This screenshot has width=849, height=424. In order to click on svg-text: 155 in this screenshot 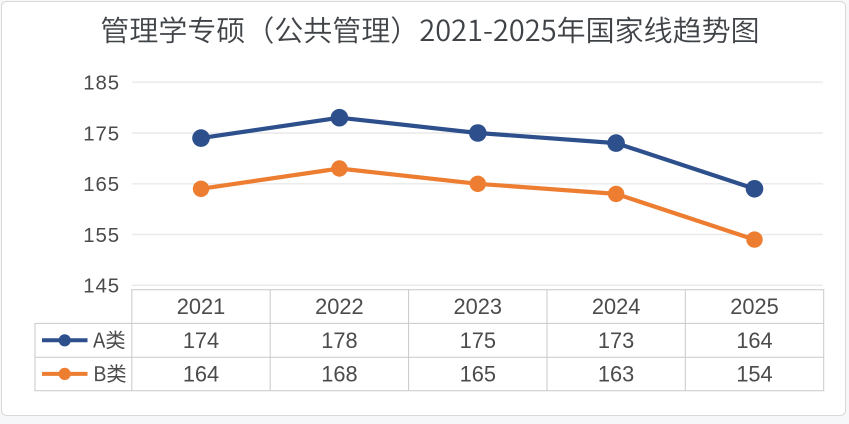, I will do `click(101, 236)`.